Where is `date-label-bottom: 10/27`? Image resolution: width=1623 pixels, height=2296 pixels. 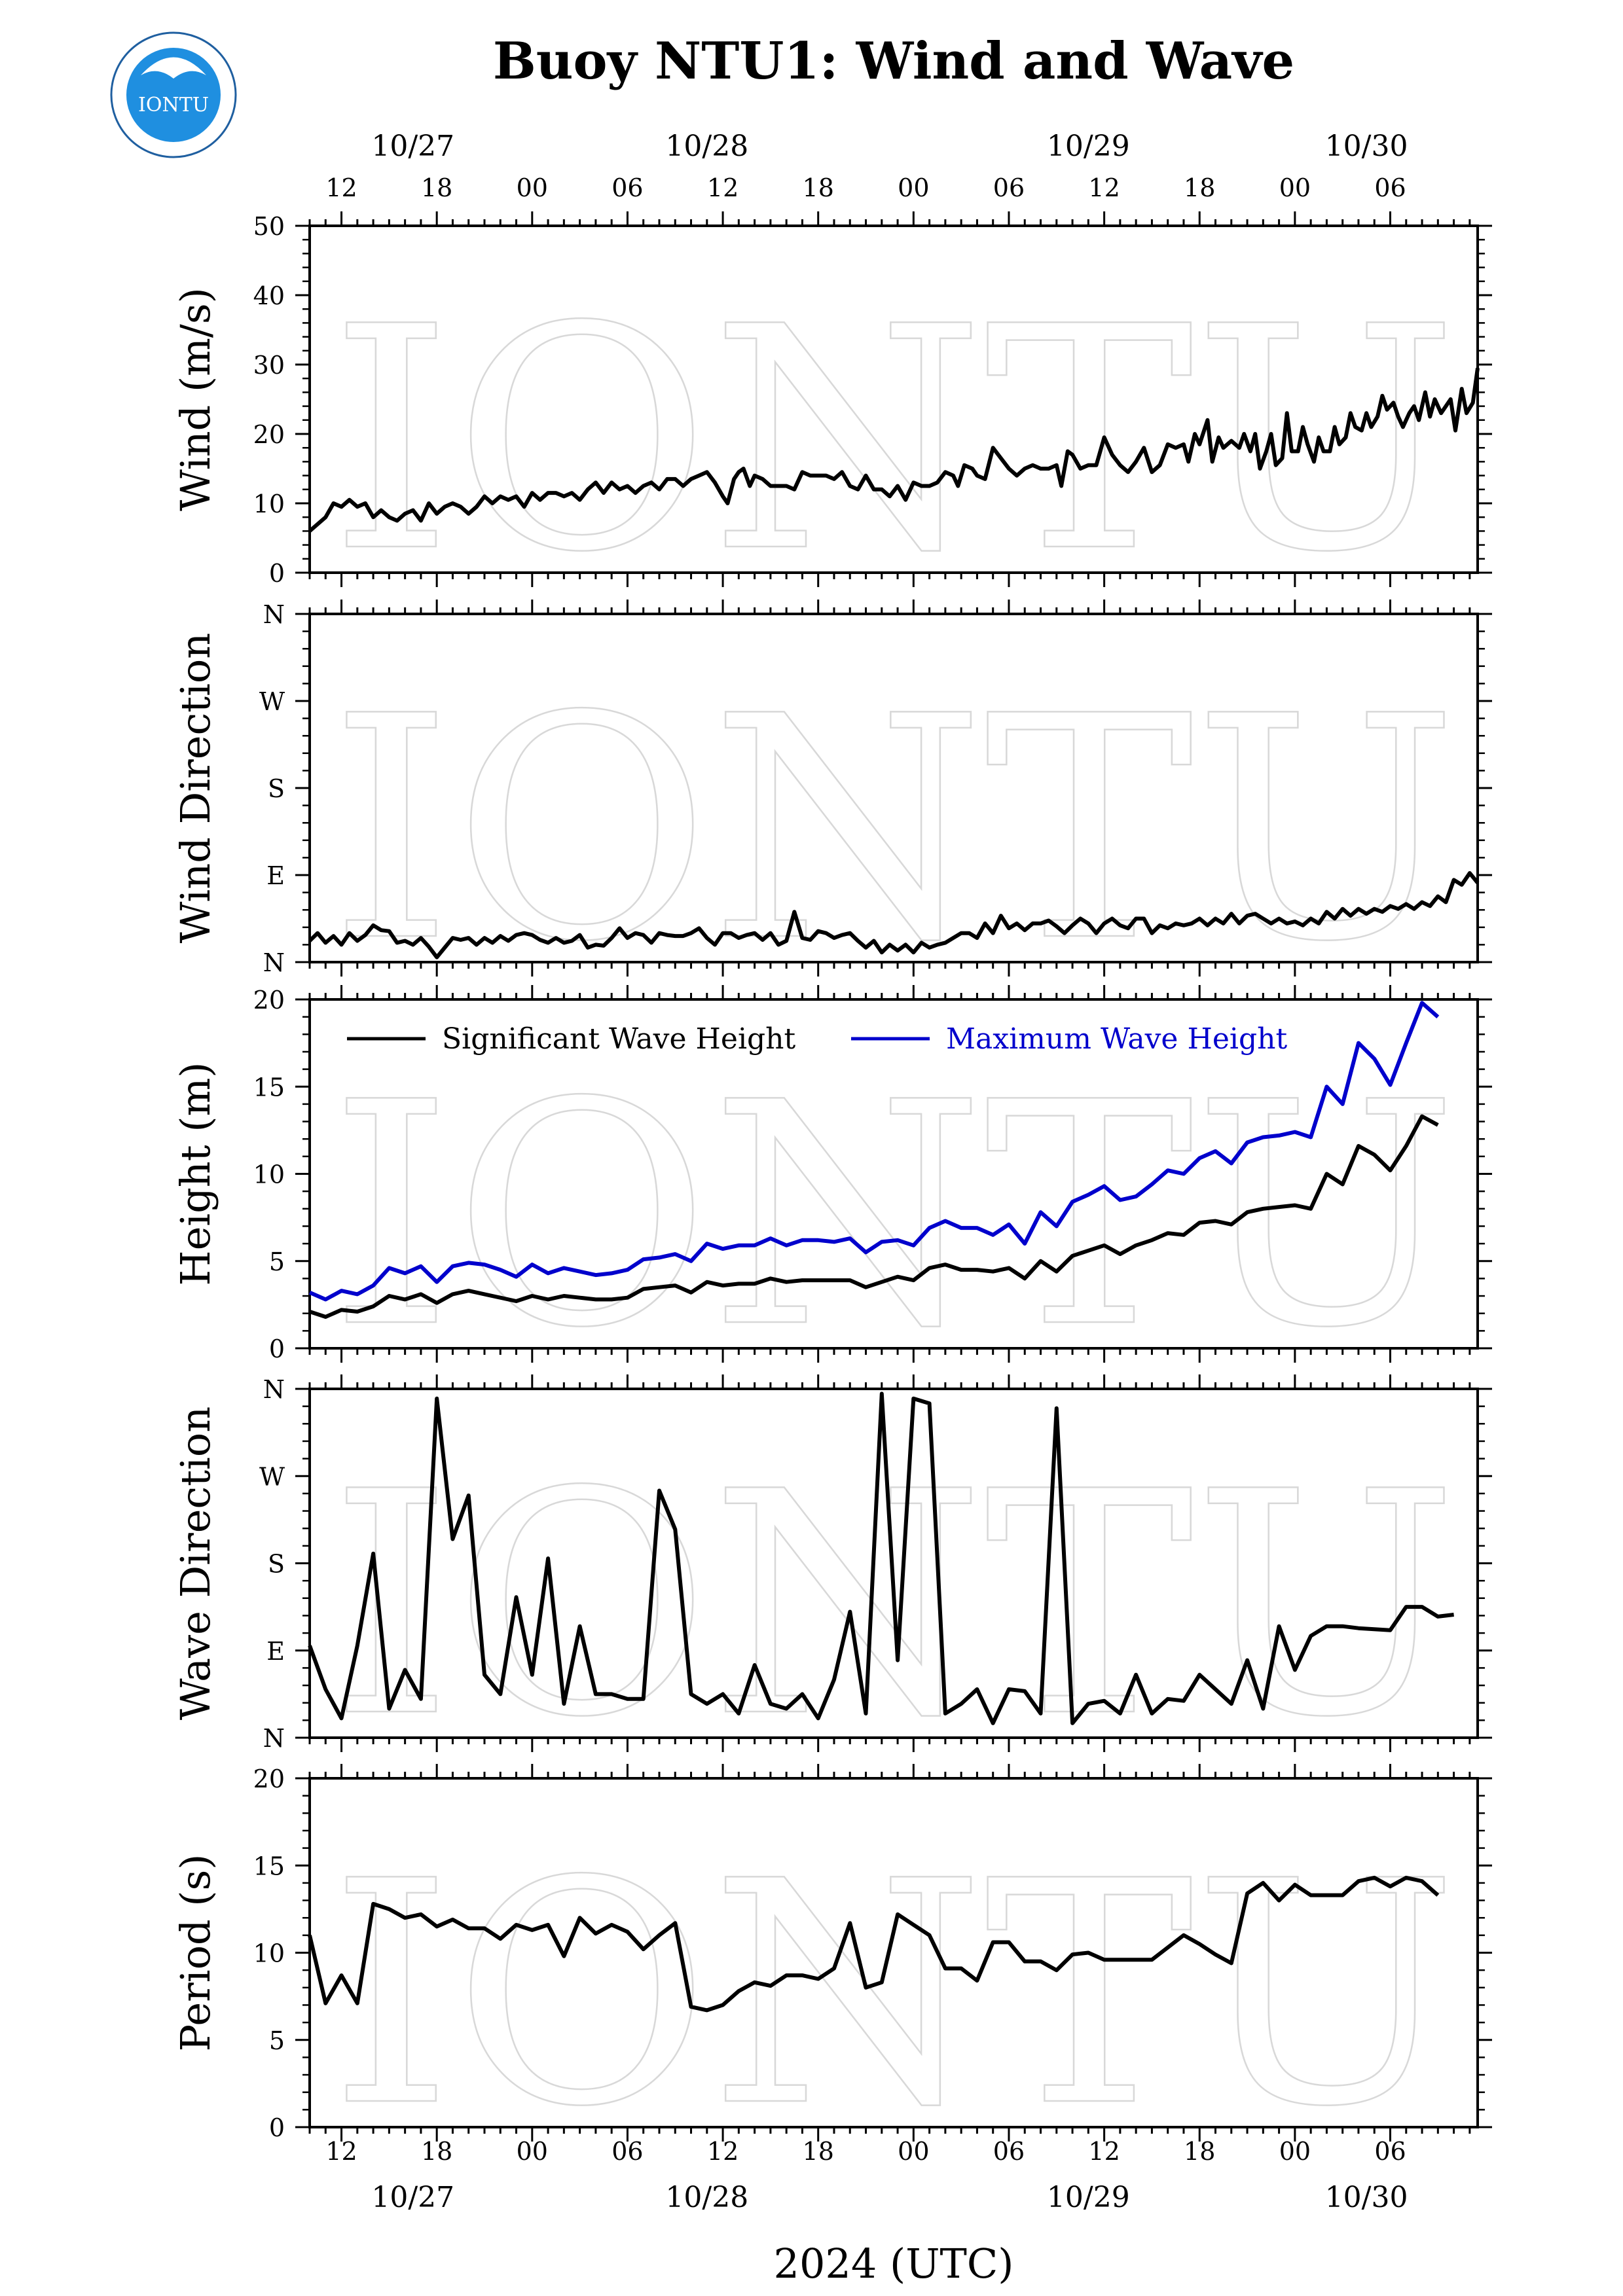 date-label-bottom: 10/27 is located at coordinates (412, 2197).